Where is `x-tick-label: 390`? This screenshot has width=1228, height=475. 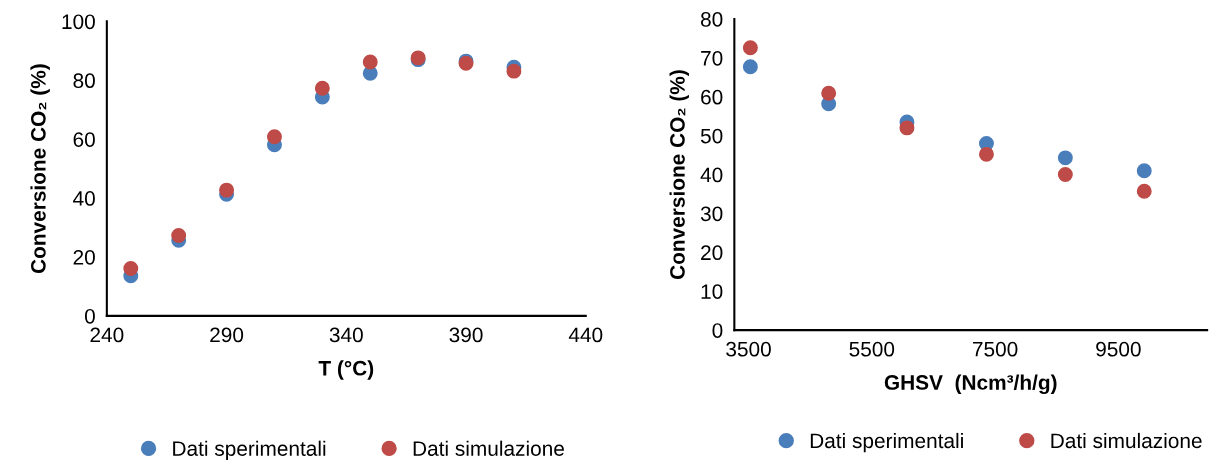 x-tick-label: 390 is located at coordinates (466, 335).